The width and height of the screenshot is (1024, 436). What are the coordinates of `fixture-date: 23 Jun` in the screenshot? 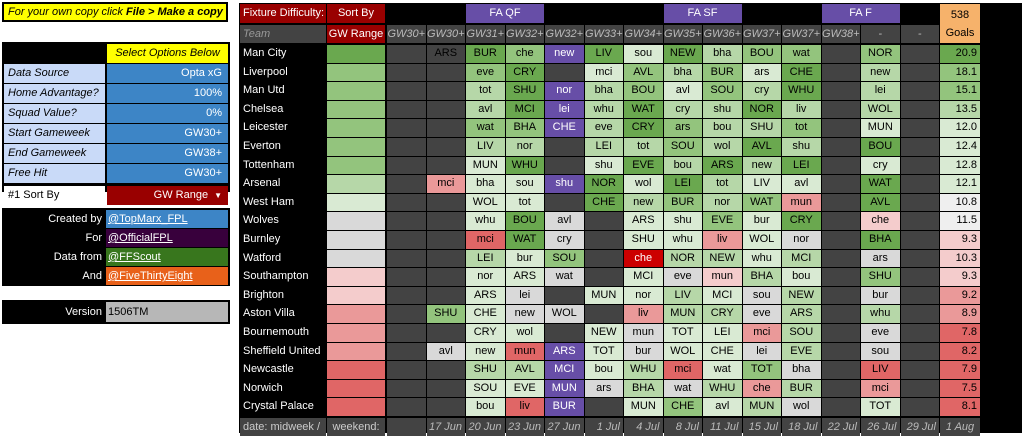 It's located at (524, 427).